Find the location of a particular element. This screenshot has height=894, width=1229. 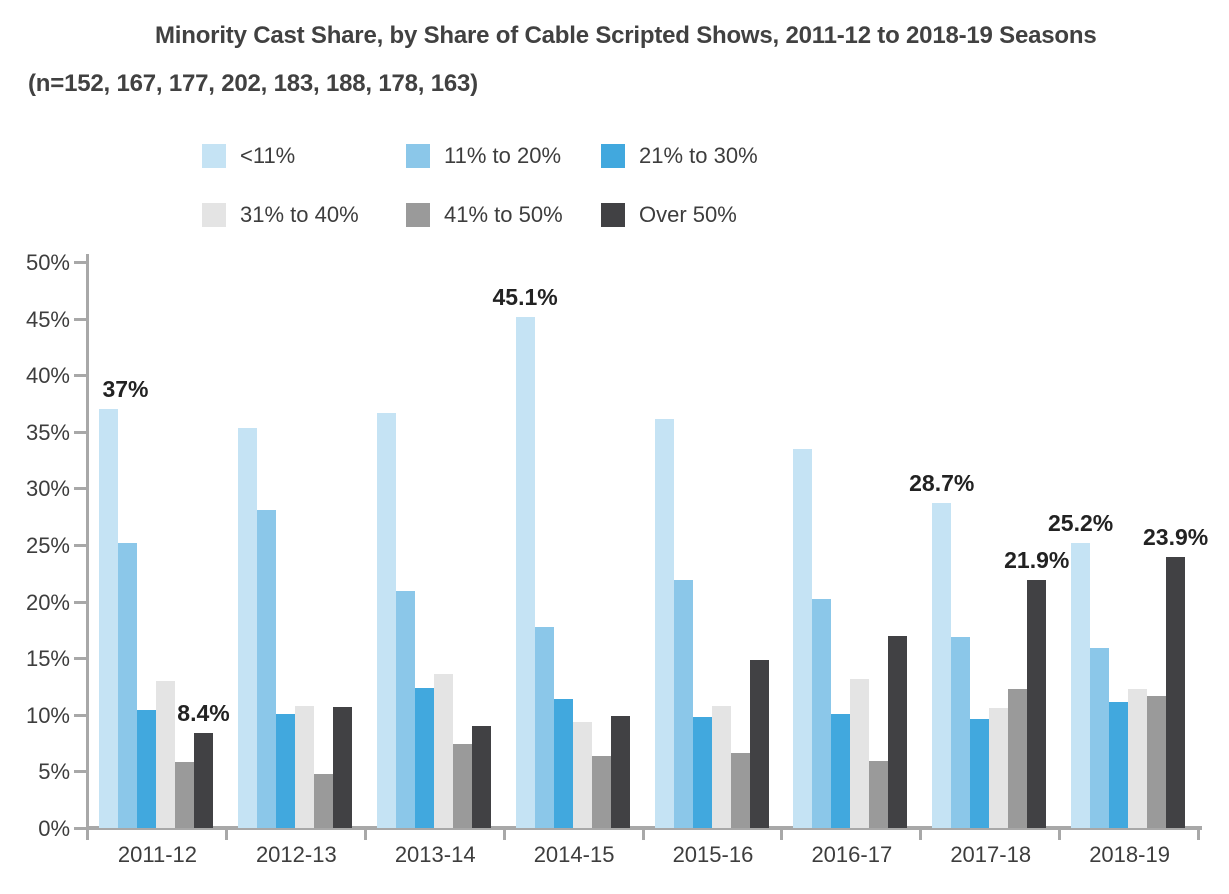

legend-item-label: Over 50% is located at coordinates (688, 214).